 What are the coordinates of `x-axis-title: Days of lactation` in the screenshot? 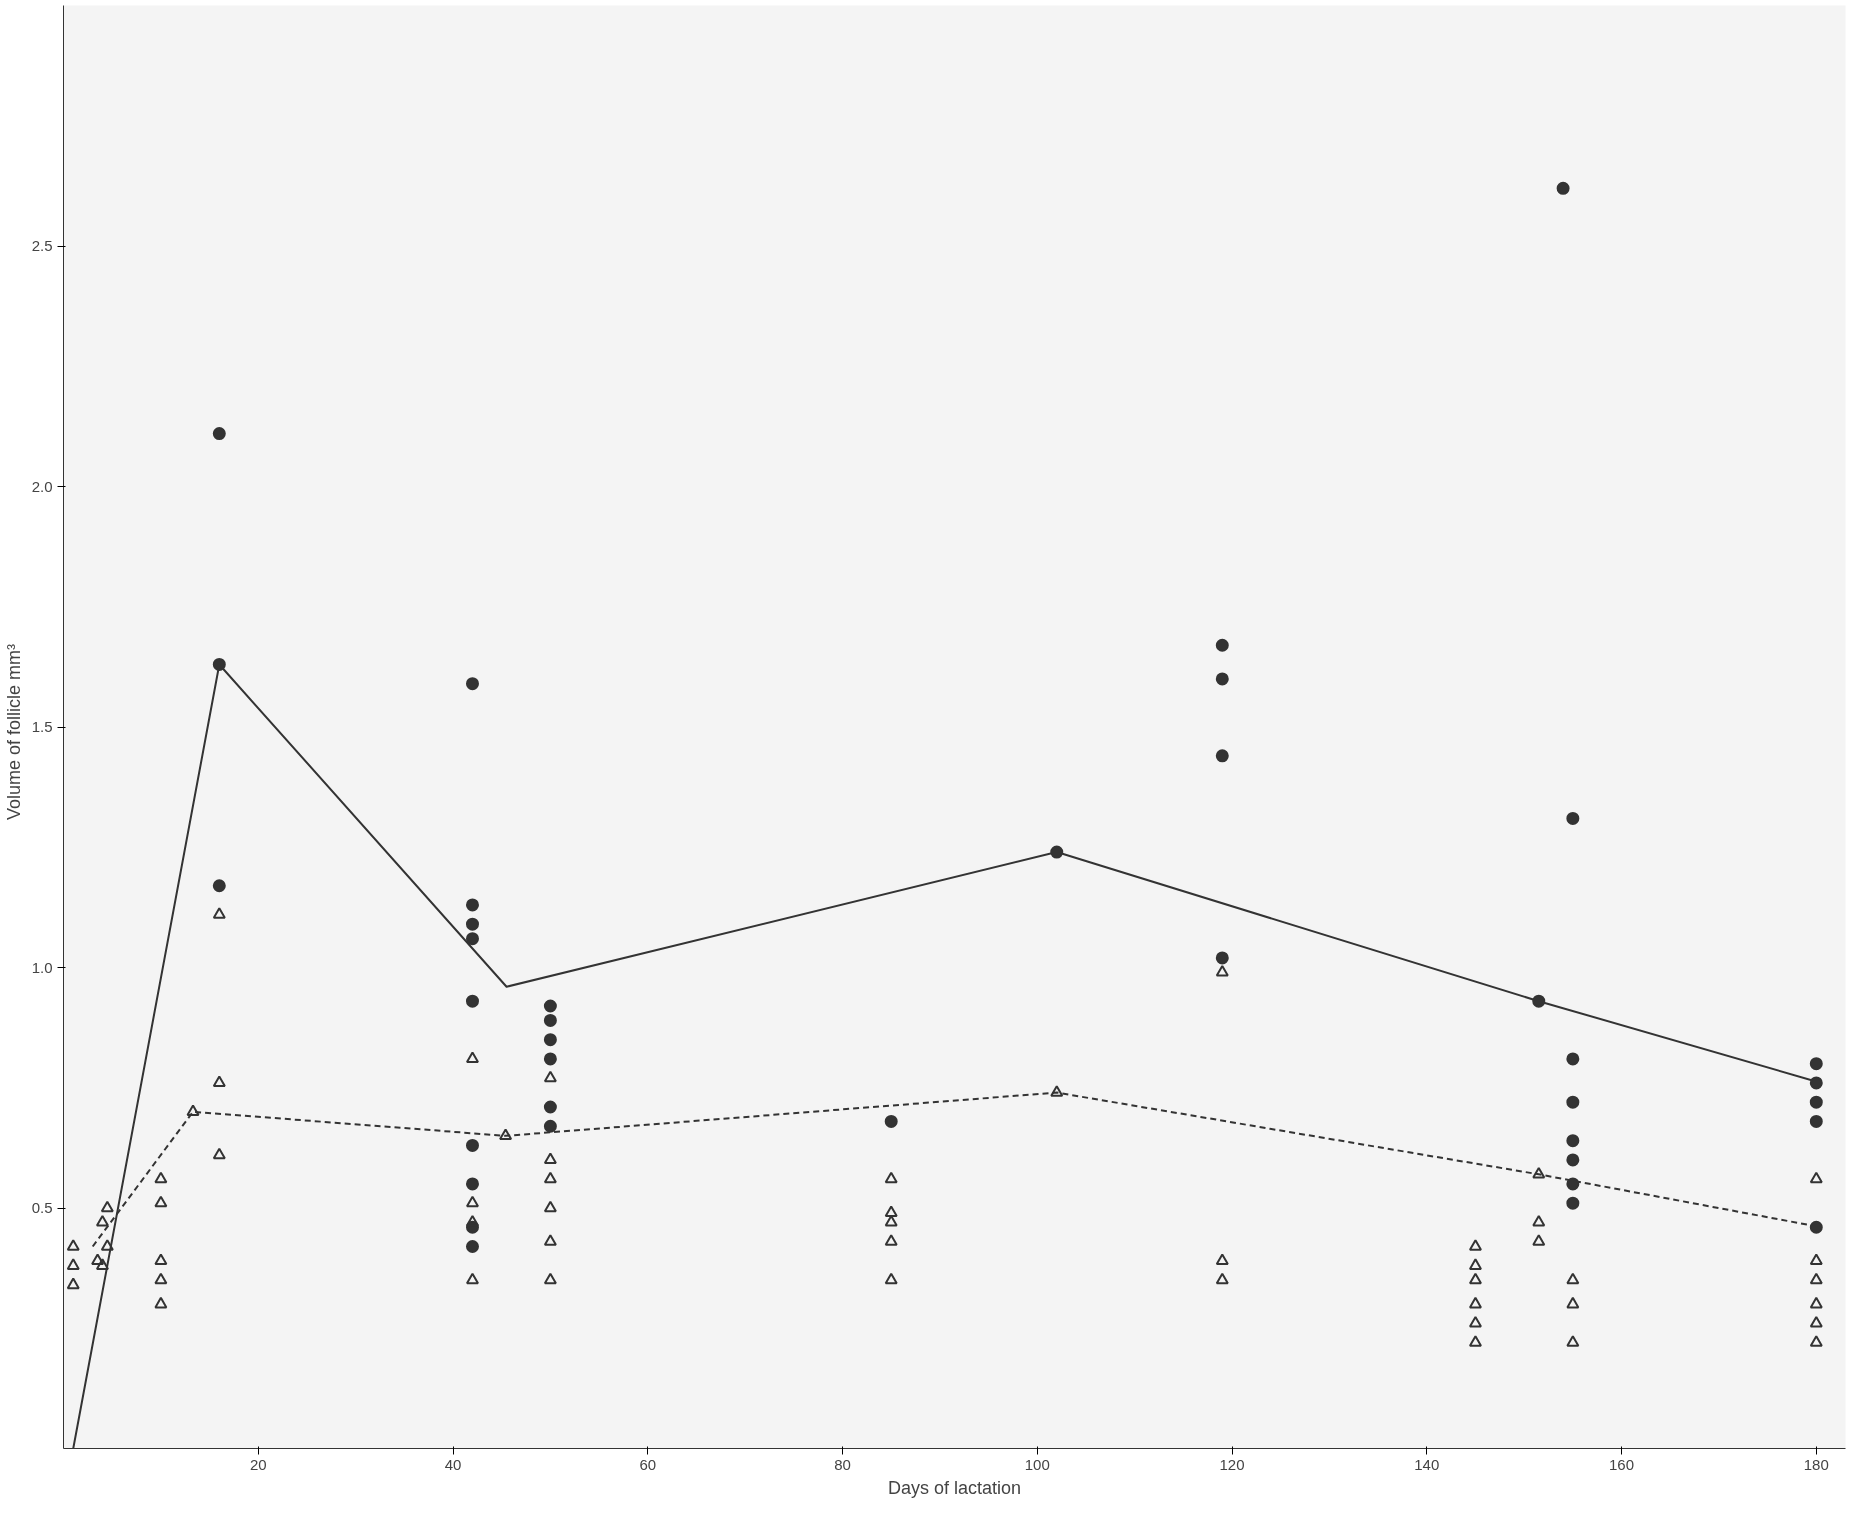 It's located at (954, 1487).